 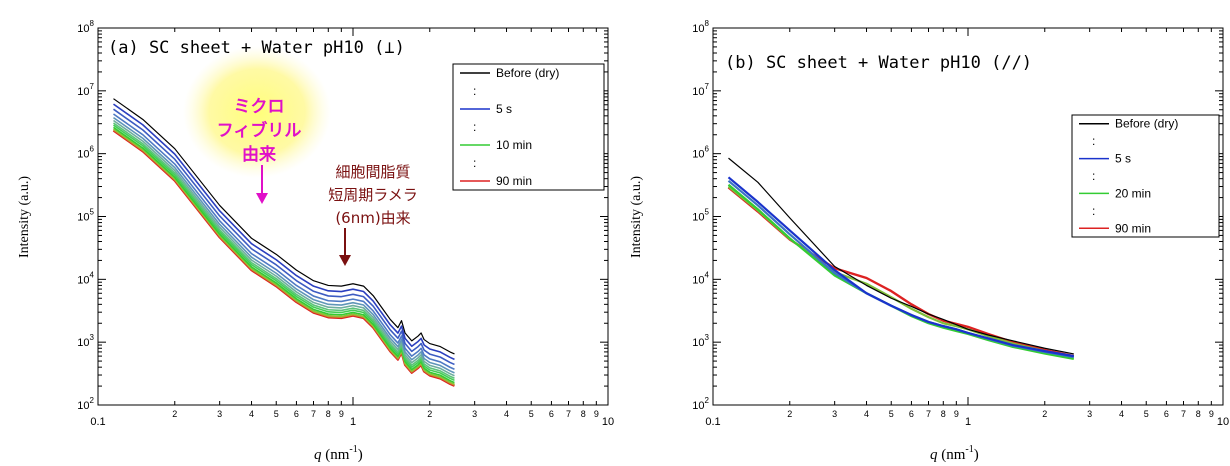 I want to click on legend-frame-b, so click(x=1145, y=176).